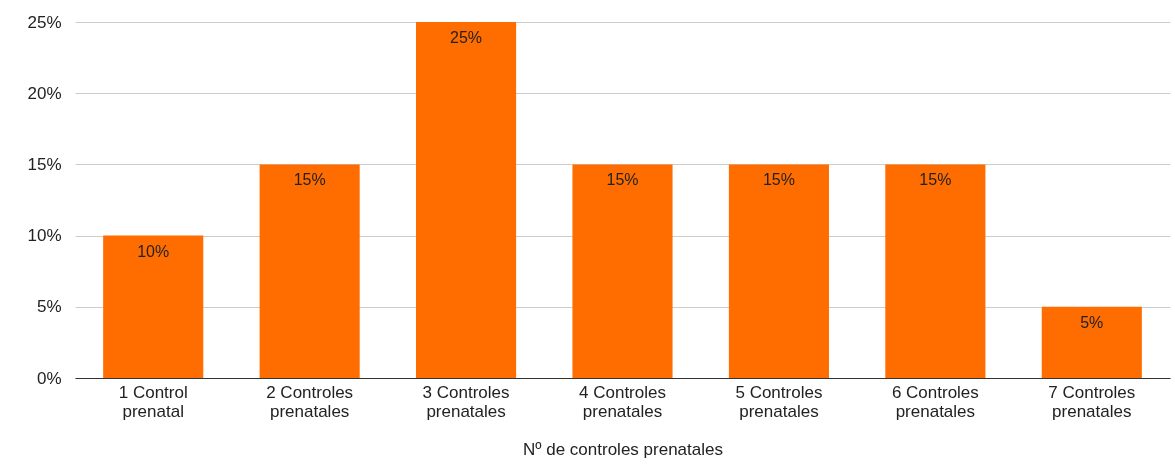 The width and height of the screenshot is (1175, 465). Describe the element at coordinates (44, 22) in the screenshot. I see `y-tick-label: 25%` at that location.